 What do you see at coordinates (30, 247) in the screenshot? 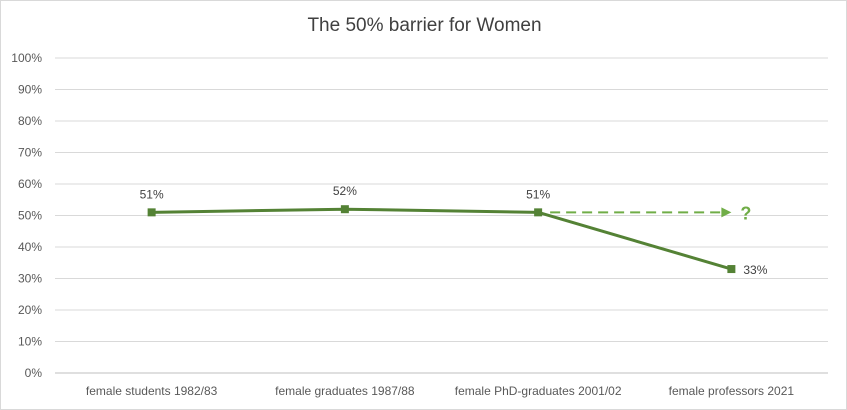
I see `y-tick-label: 40%` at bounding box center [30, 247].